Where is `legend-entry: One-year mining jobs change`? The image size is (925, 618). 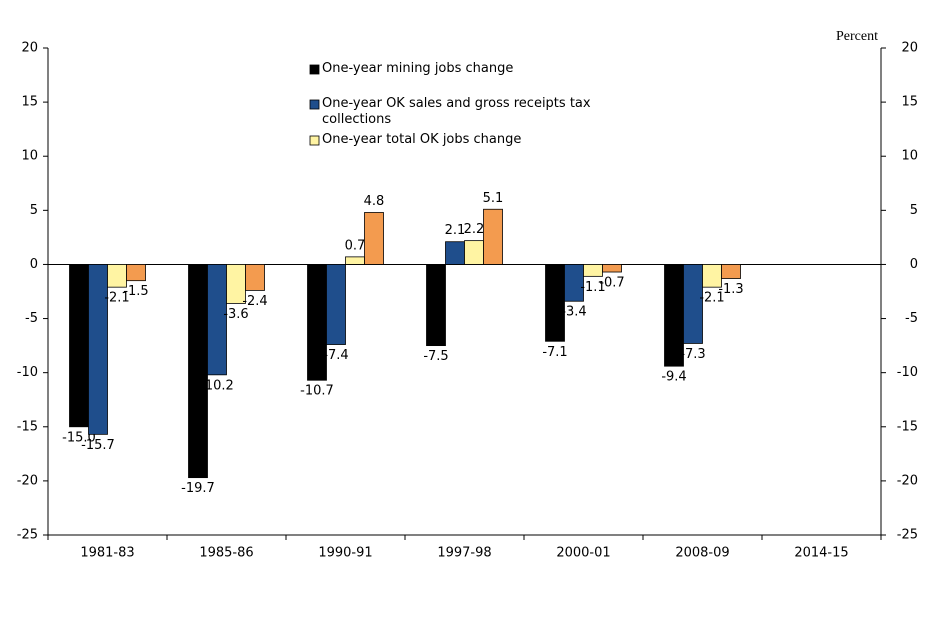 legend-entry: One-year mining jobs change is located at coordinates (418, 68).